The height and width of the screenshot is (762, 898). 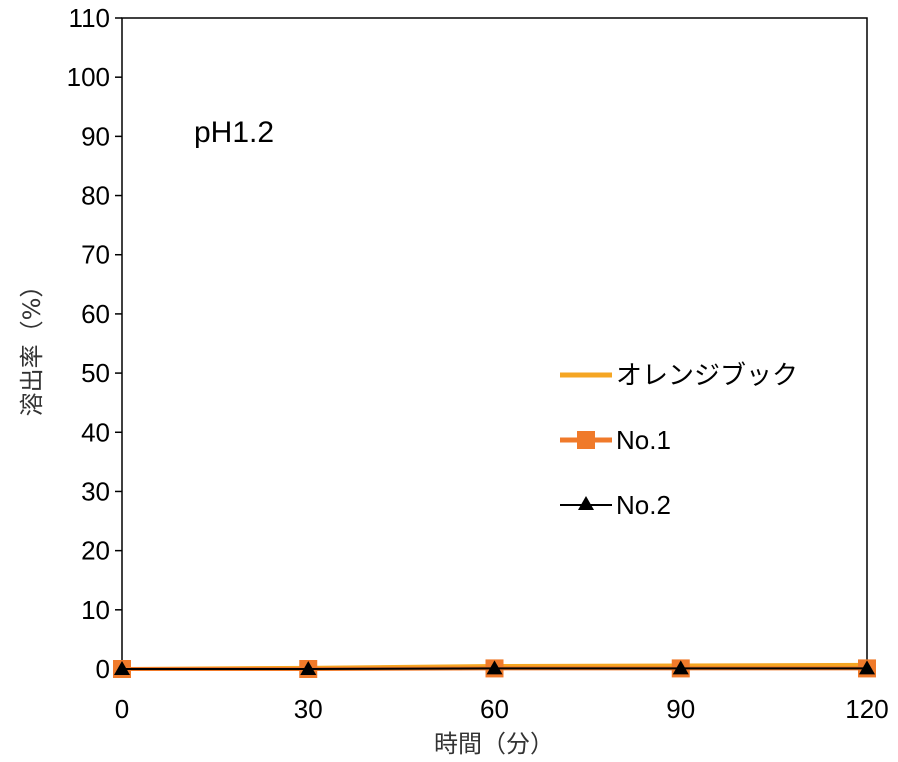 I want to click on legend-label-no1: No.1, so click(x=643, y=440).